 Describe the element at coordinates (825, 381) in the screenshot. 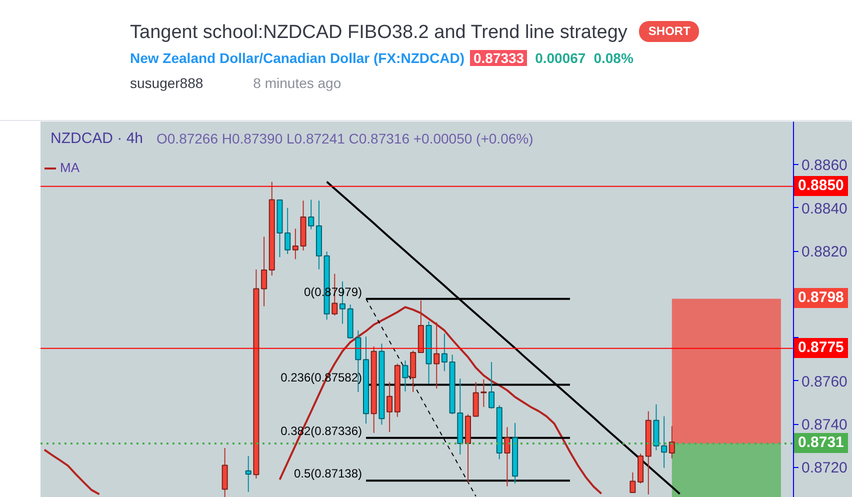

I see `y-tick-label: 0.8760` at that location.